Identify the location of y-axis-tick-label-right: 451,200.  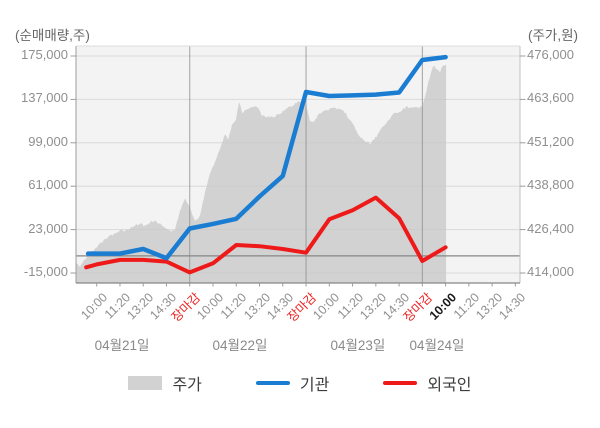
(550, 141).